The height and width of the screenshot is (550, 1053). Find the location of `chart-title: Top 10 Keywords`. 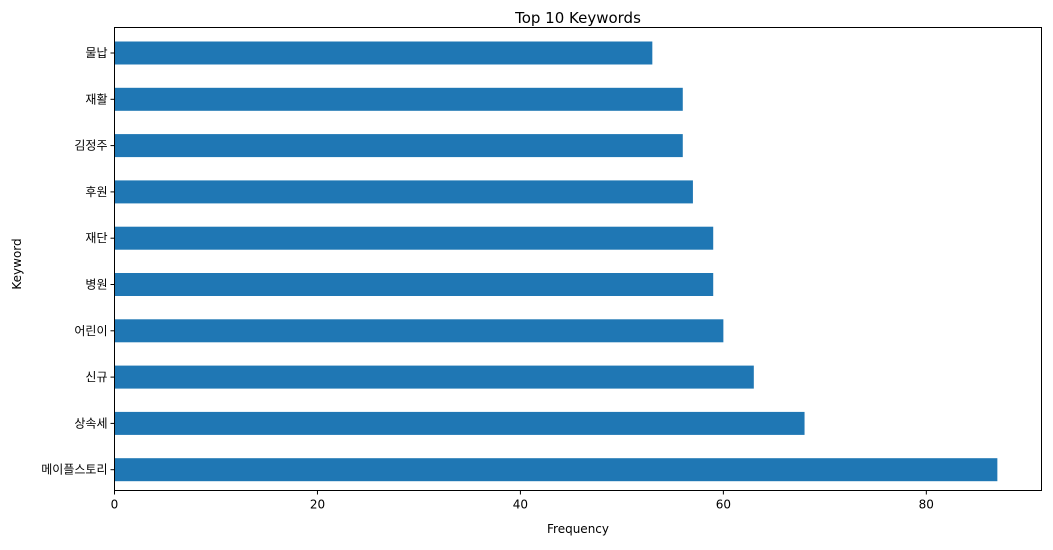

chart-title: Top 10 Keywords is located at coordinates (577, 18).